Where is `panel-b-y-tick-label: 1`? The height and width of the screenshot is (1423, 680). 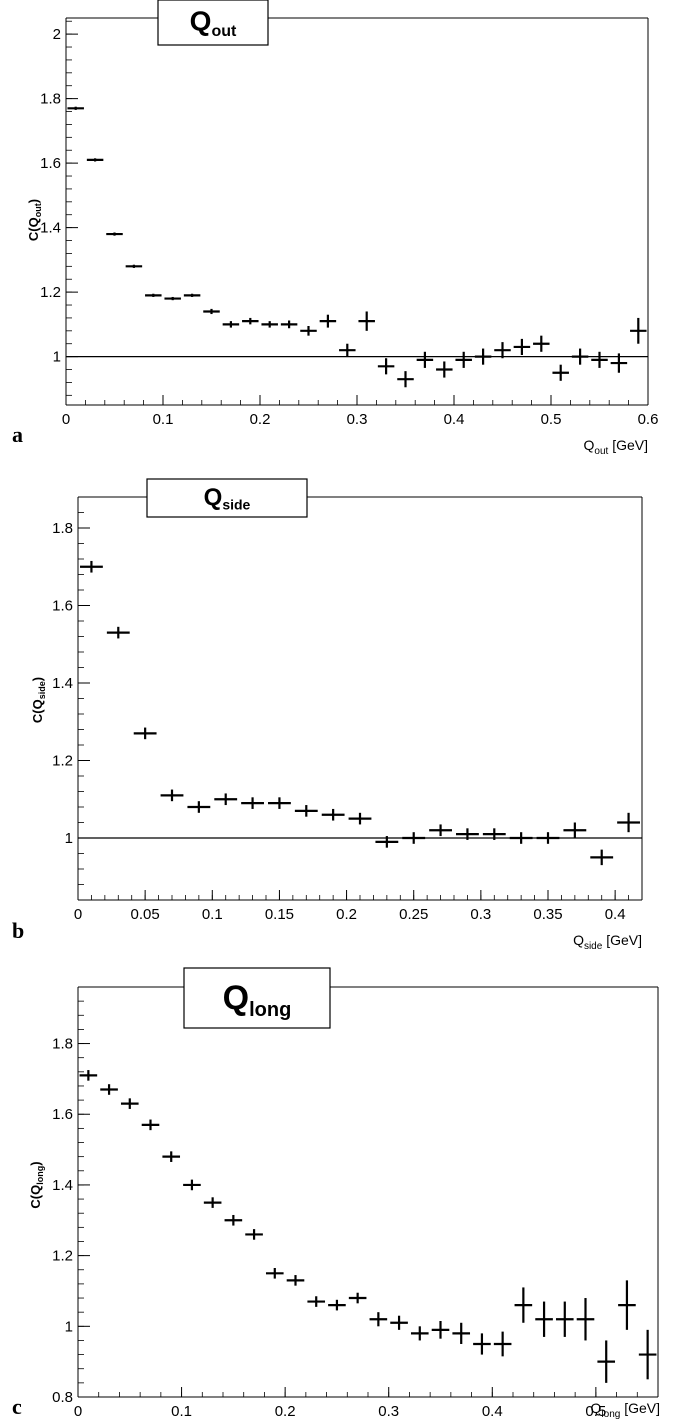 panel-b-y-tick-label: 1 is located at coordinates (69, 838).